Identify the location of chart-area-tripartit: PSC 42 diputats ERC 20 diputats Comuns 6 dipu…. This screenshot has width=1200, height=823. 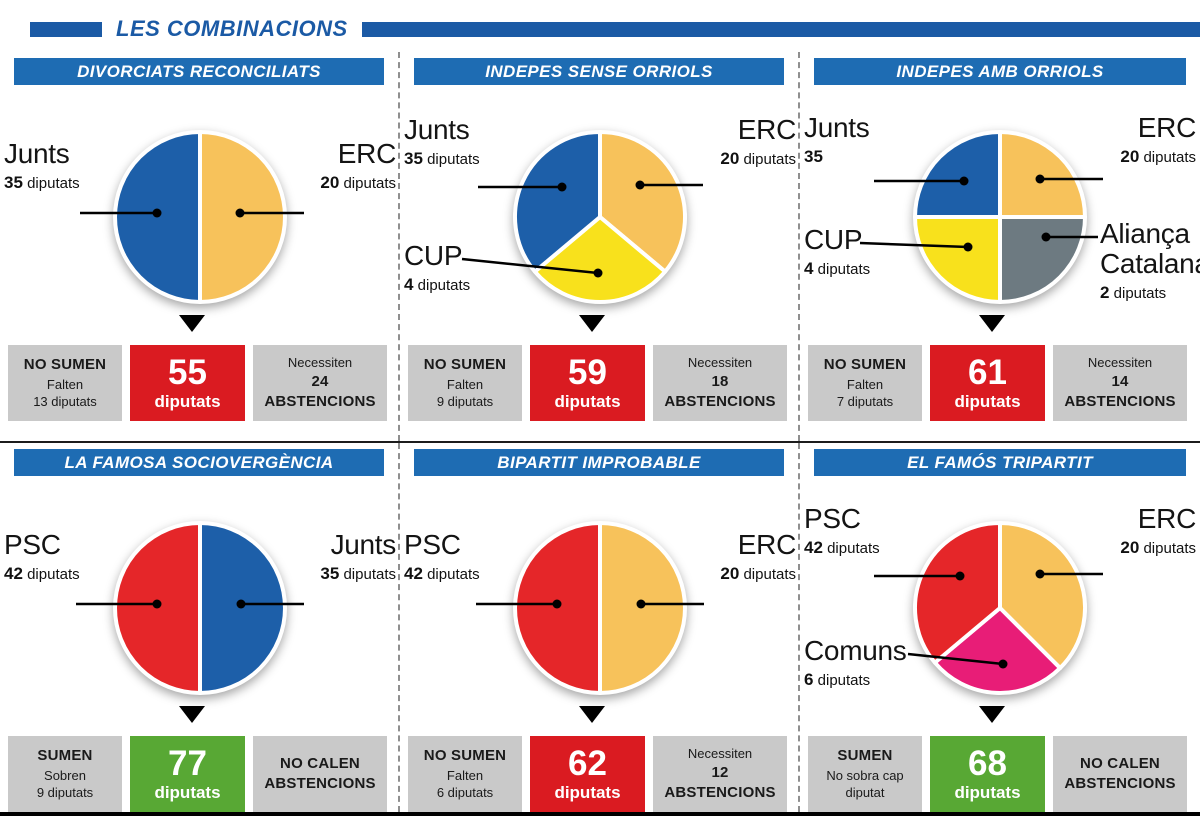
(1000, 605).